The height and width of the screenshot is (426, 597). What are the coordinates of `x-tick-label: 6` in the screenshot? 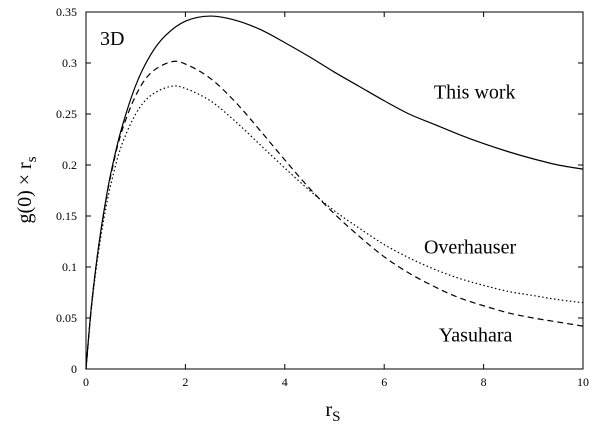 It's located at (384, 382).